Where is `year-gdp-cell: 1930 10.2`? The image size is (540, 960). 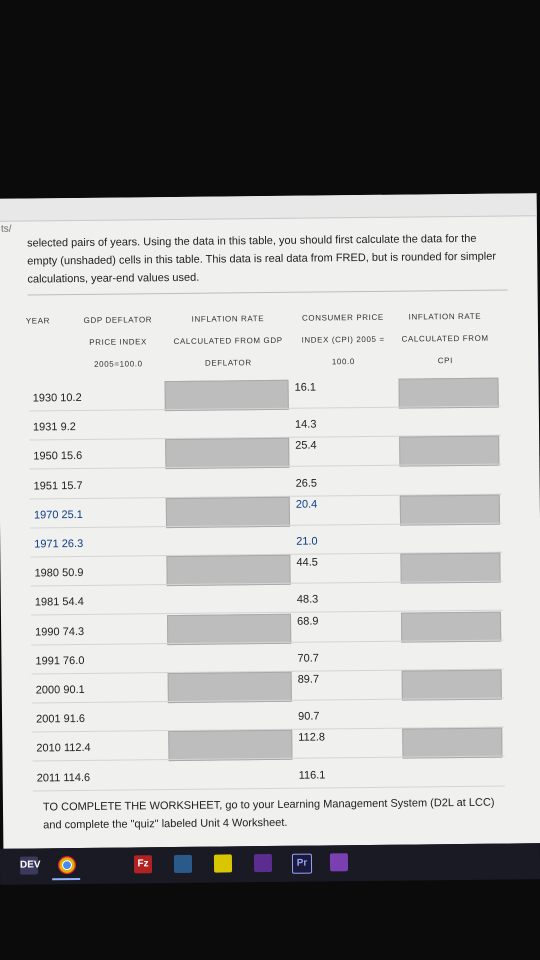 year-gdp-cell: 1930 10.2 is located at coordinates (57, 398).